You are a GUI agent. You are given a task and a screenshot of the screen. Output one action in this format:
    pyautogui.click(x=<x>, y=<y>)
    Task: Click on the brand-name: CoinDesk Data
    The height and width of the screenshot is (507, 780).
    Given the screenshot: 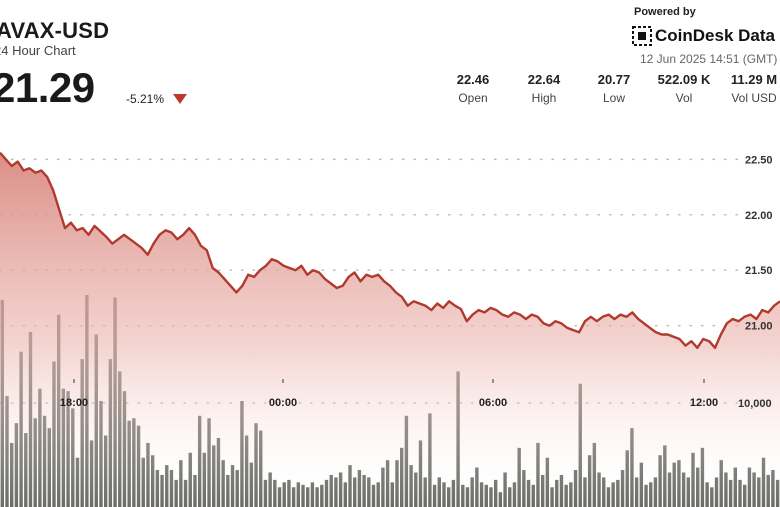 What is the action you would take?
    pyautogui.click(x=715, y=35)
    